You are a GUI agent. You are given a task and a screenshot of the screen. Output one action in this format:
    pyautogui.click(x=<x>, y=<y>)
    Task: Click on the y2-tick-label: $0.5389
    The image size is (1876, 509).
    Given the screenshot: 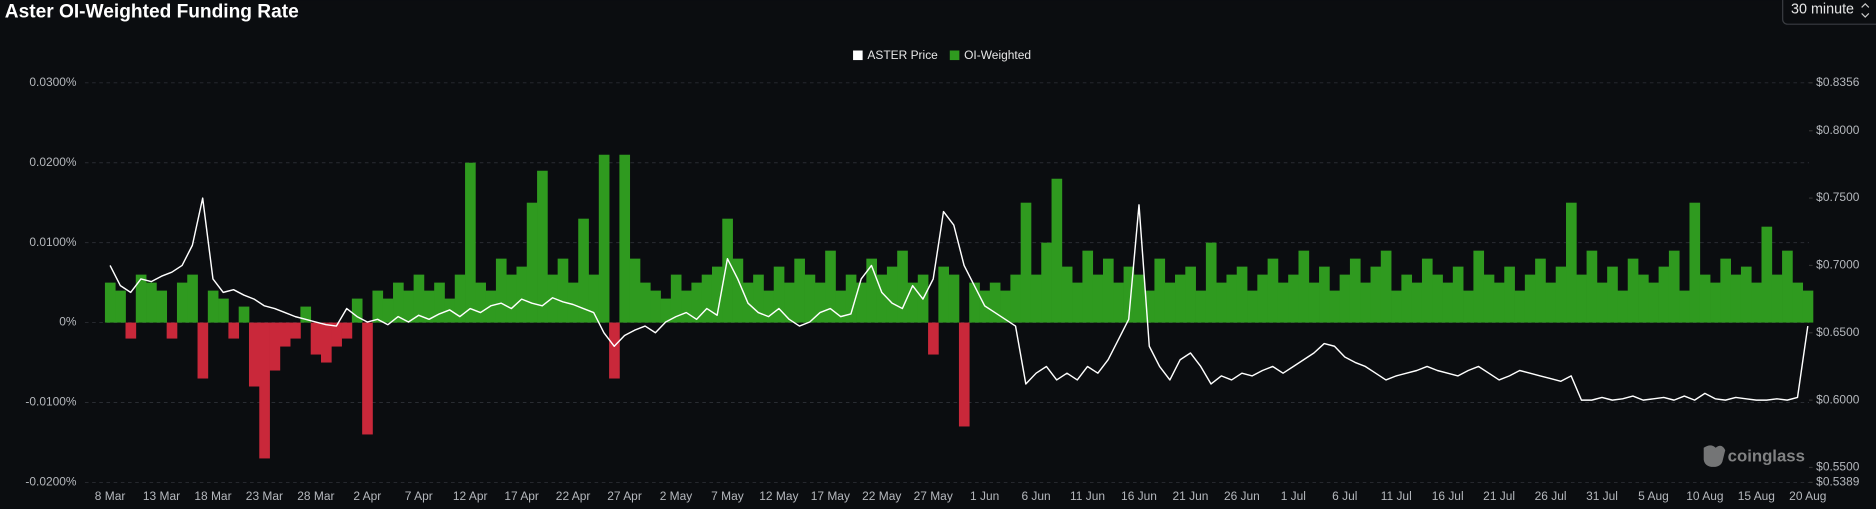 What is the action you would take?
    pyautogui.click(x=1838, y=482)
    